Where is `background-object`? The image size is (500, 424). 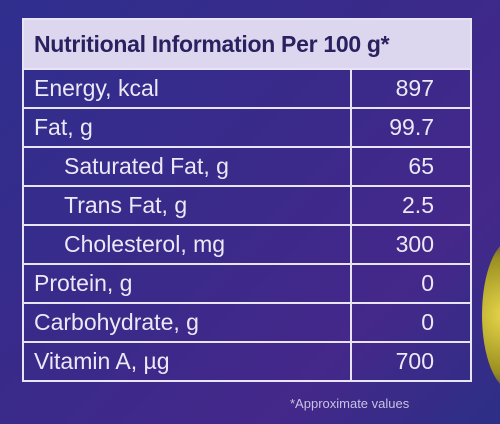 background-object is located at coordinates (491, 315).